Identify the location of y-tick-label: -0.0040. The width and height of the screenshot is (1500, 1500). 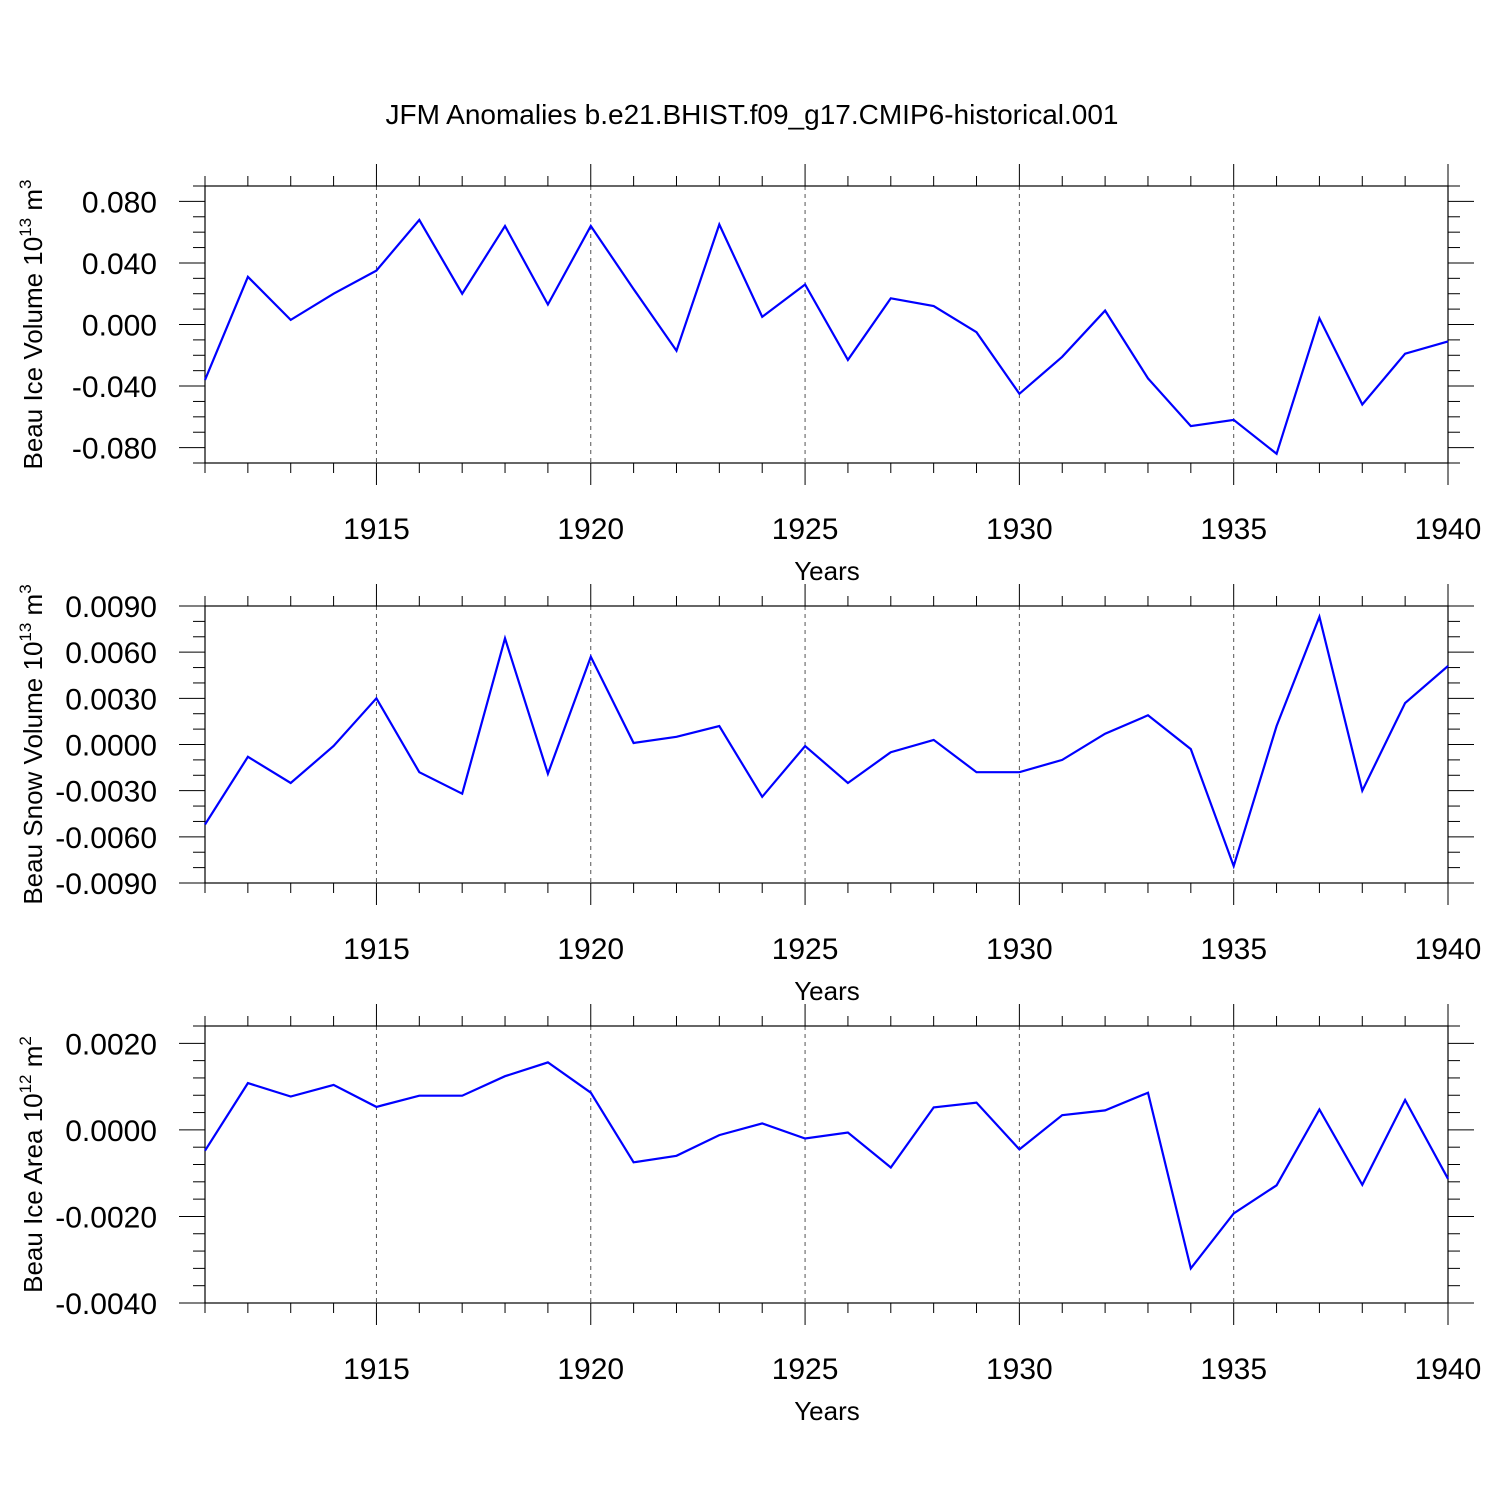
(106, 1304).